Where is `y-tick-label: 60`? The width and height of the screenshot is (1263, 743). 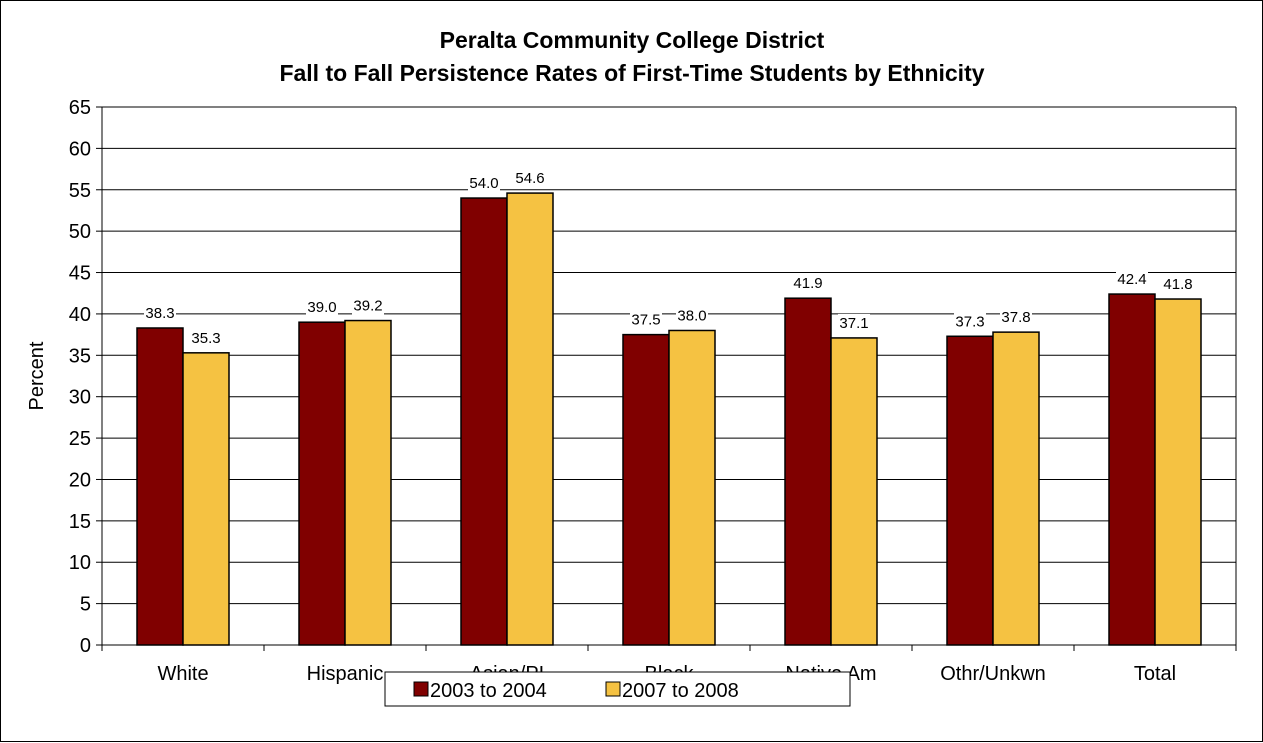
y-tick-label: 60 is located at coordinates (80, 149).